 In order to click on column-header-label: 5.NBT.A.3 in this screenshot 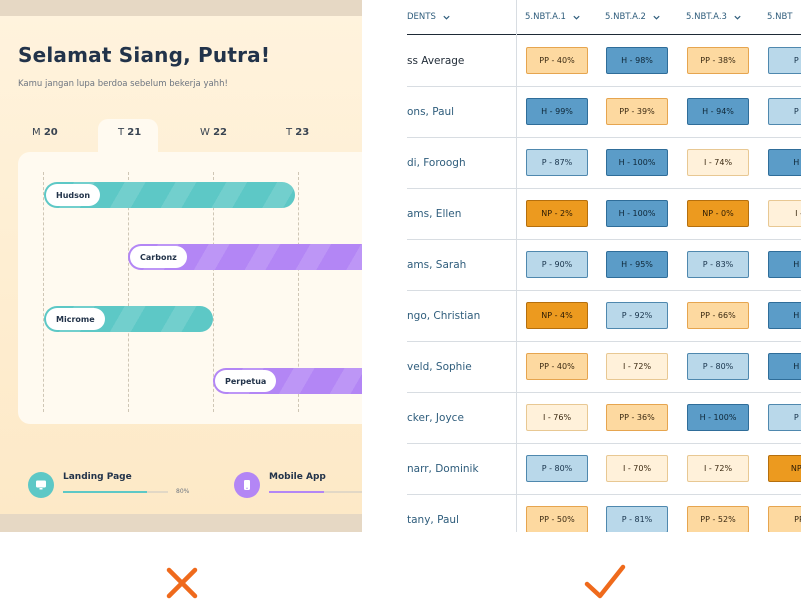, I will do `click(706, 17)`.